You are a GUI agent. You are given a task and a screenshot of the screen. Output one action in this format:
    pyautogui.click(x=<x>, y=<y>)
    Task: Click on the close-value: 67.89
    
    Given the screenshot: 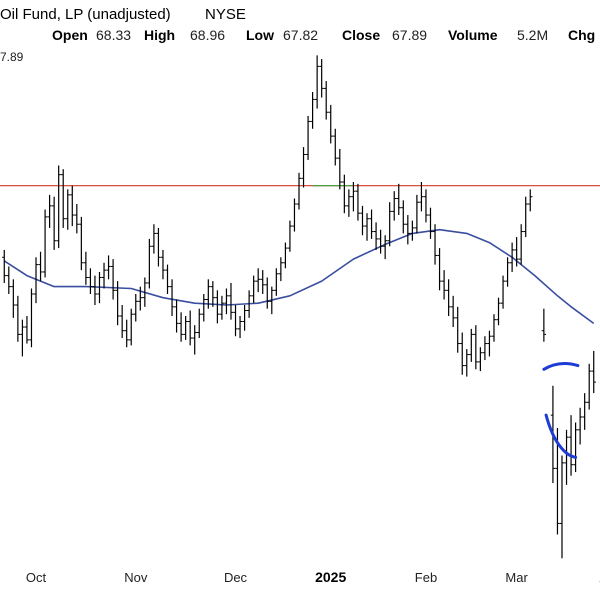 What is the action you would take?
    pyautogui.click(x=409, y=35)
    